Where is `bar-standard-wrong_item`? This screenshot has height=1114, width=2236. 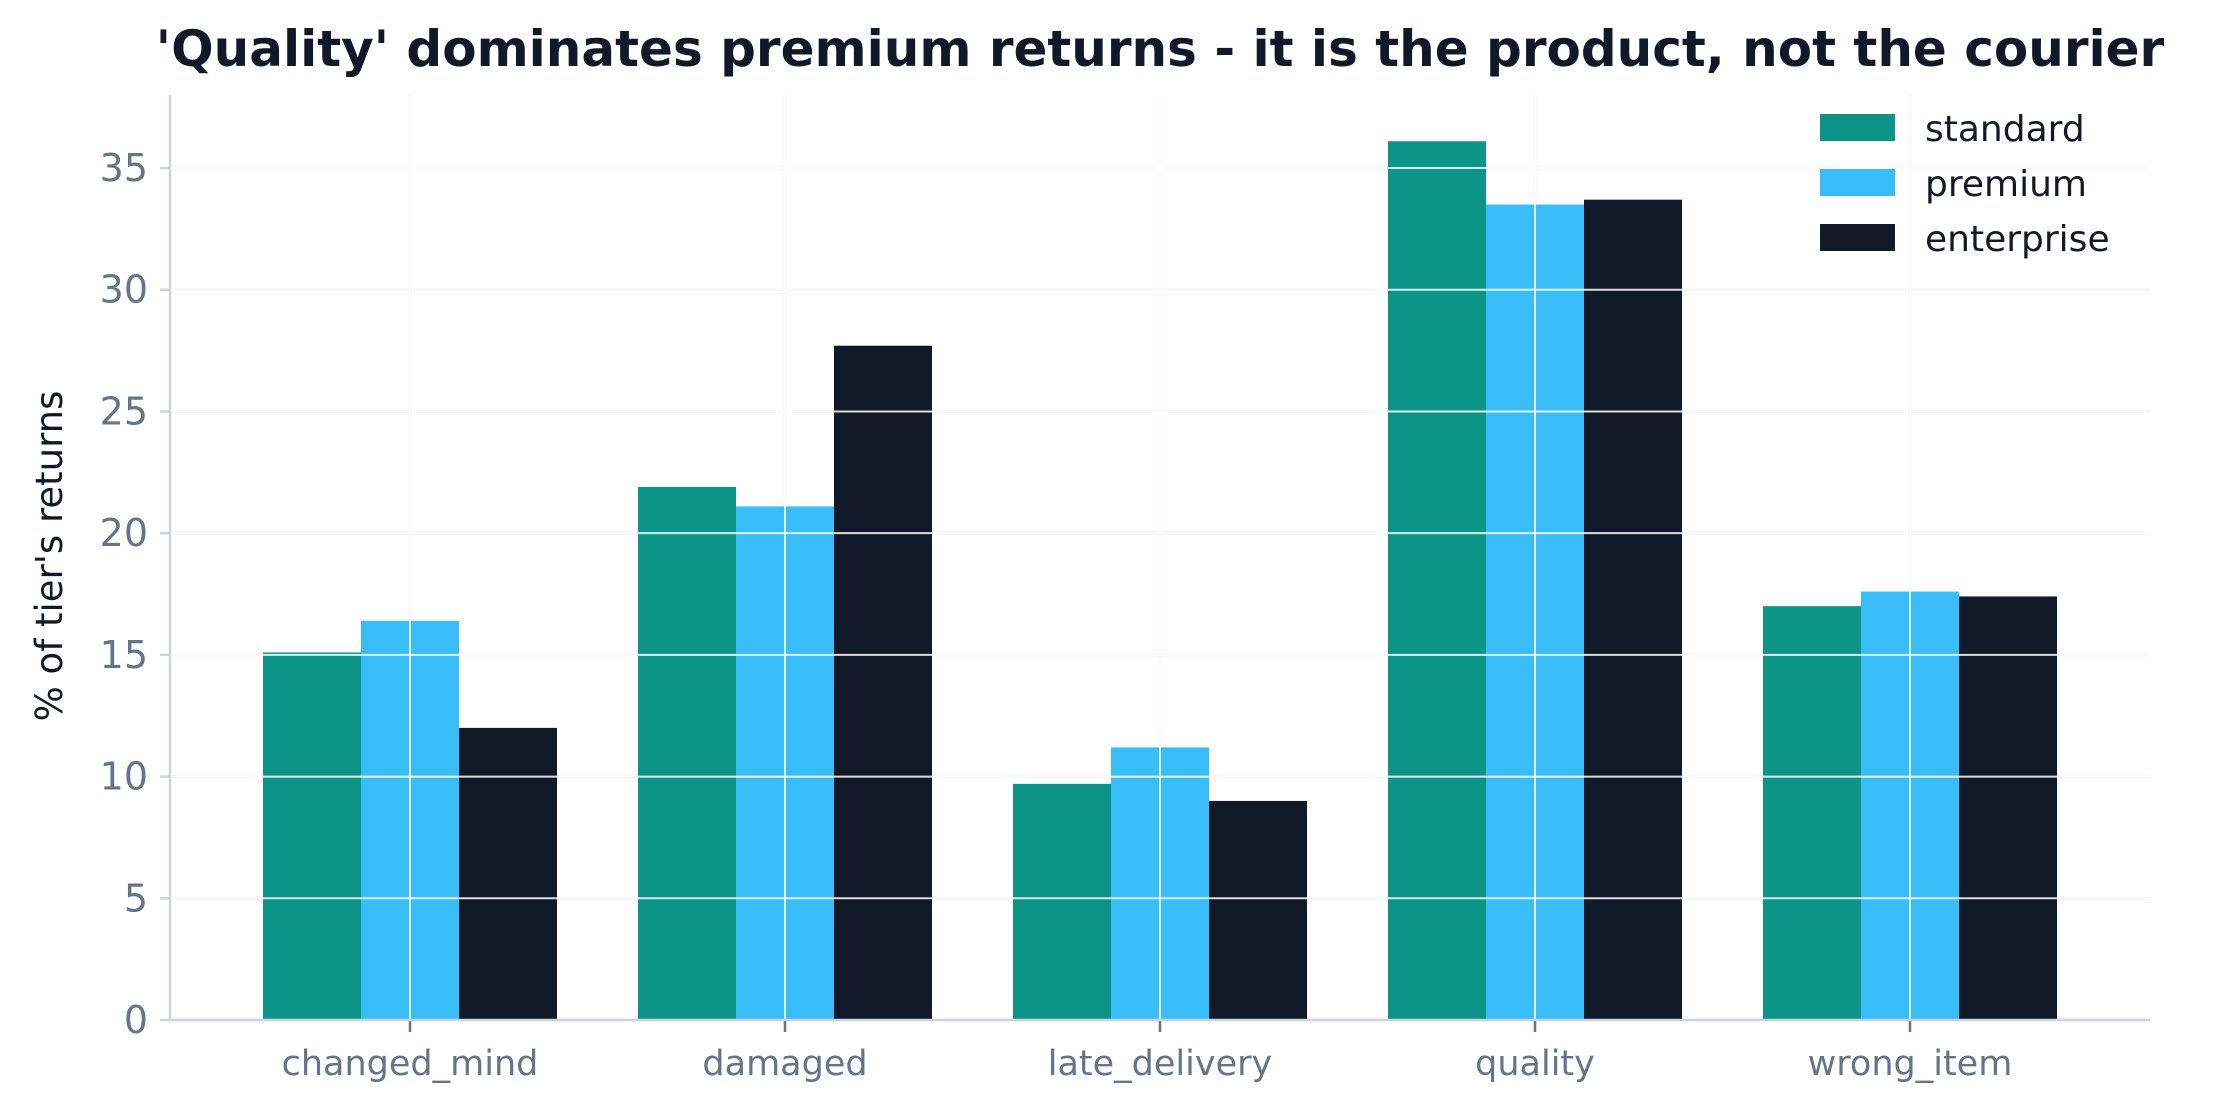 bar-standard-wrong_item is located at coordinates (1812, 813).